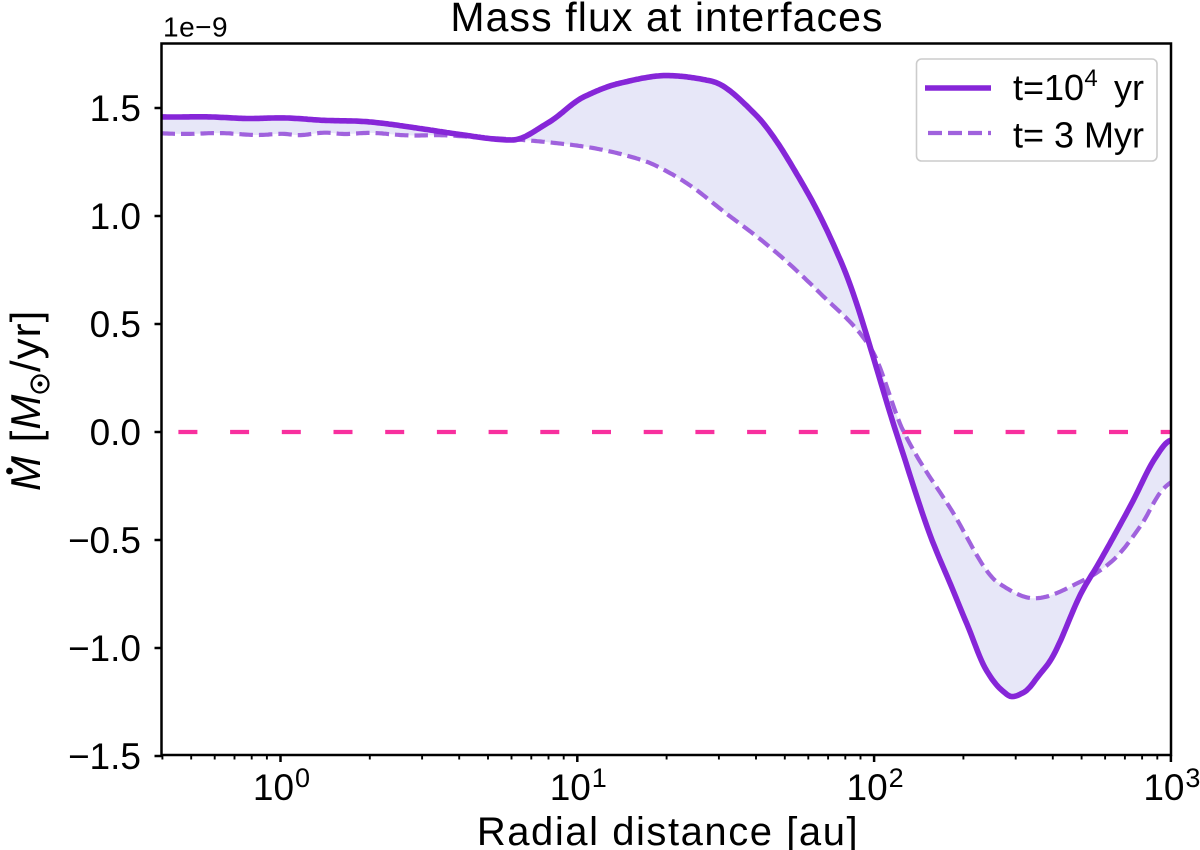 This screenshot has width=1200, height=850. I want to click on svg-text: 0, so click(302, 778).